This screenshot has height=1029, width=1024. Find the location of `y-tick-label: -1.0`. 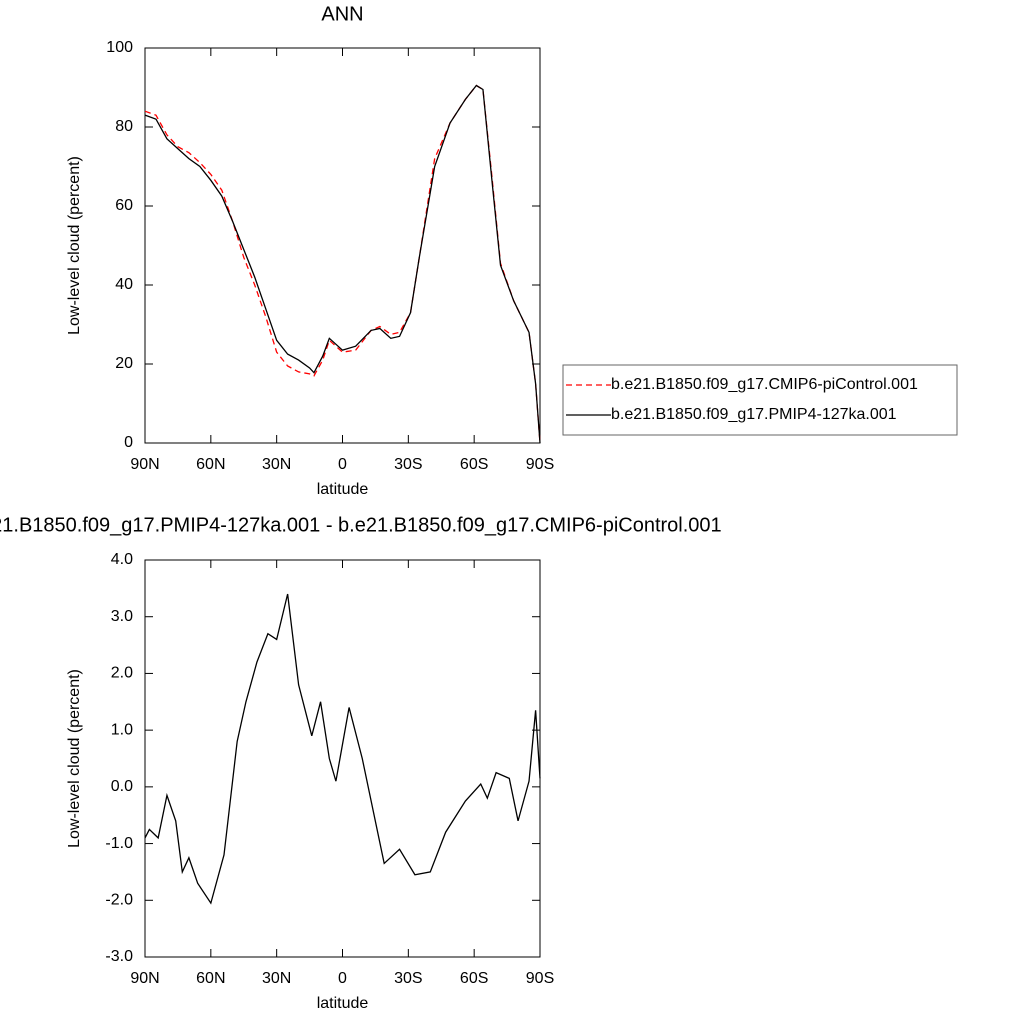

y-tick-label: -1.0 is located at coordinates (119, 843).